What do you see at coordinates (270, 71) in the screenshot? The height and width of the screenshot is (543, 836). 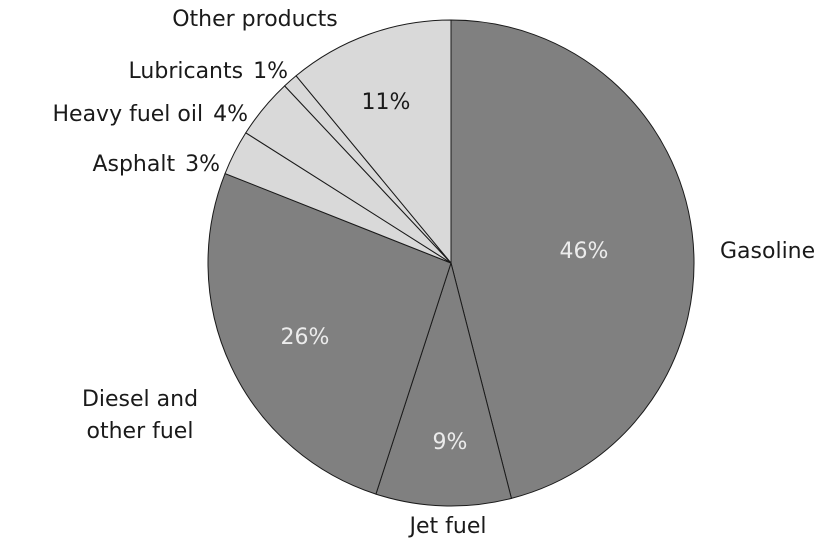 I see `slice-value: 1%` at bounding box center [270, 71].